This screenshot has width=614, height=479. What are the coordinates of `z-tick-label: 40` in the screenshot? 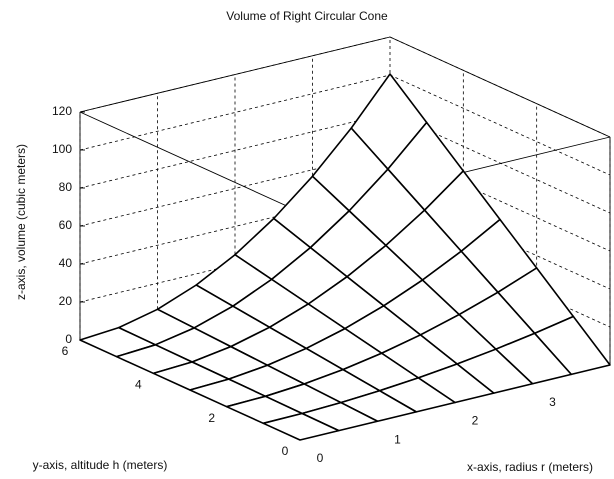 It's located at (66, 263).